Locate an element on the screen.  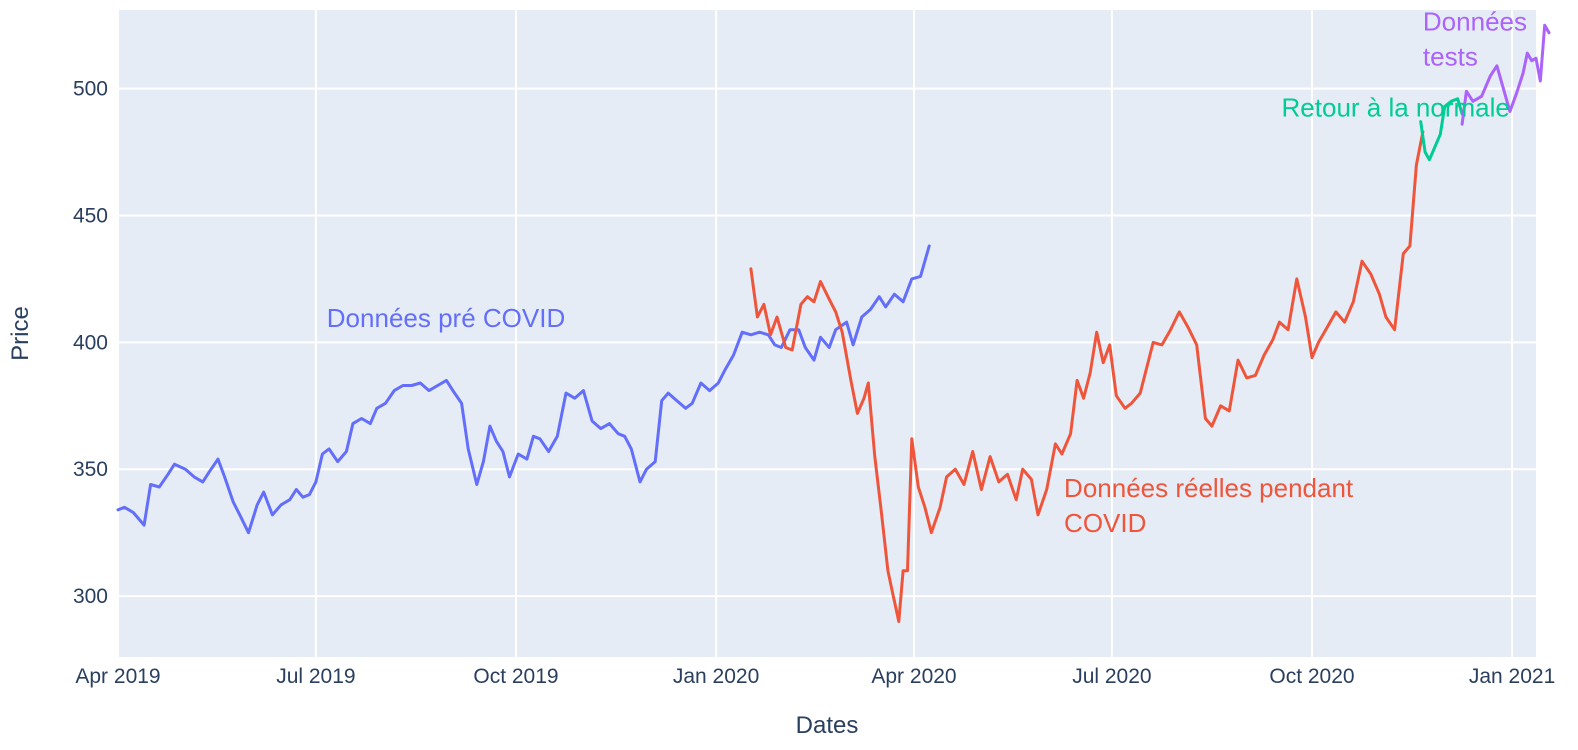
y-tick-label: 500 is located at coordinates (90, 89).